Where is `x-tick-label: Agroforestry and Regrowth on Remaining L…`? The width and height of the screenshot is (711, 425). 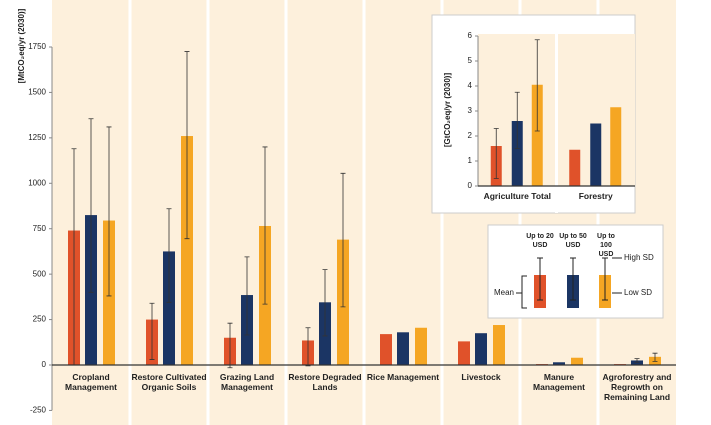 x-tick-label: Agroforestry and Regrowth on Remaining L… is located at coordinates (637, 387).